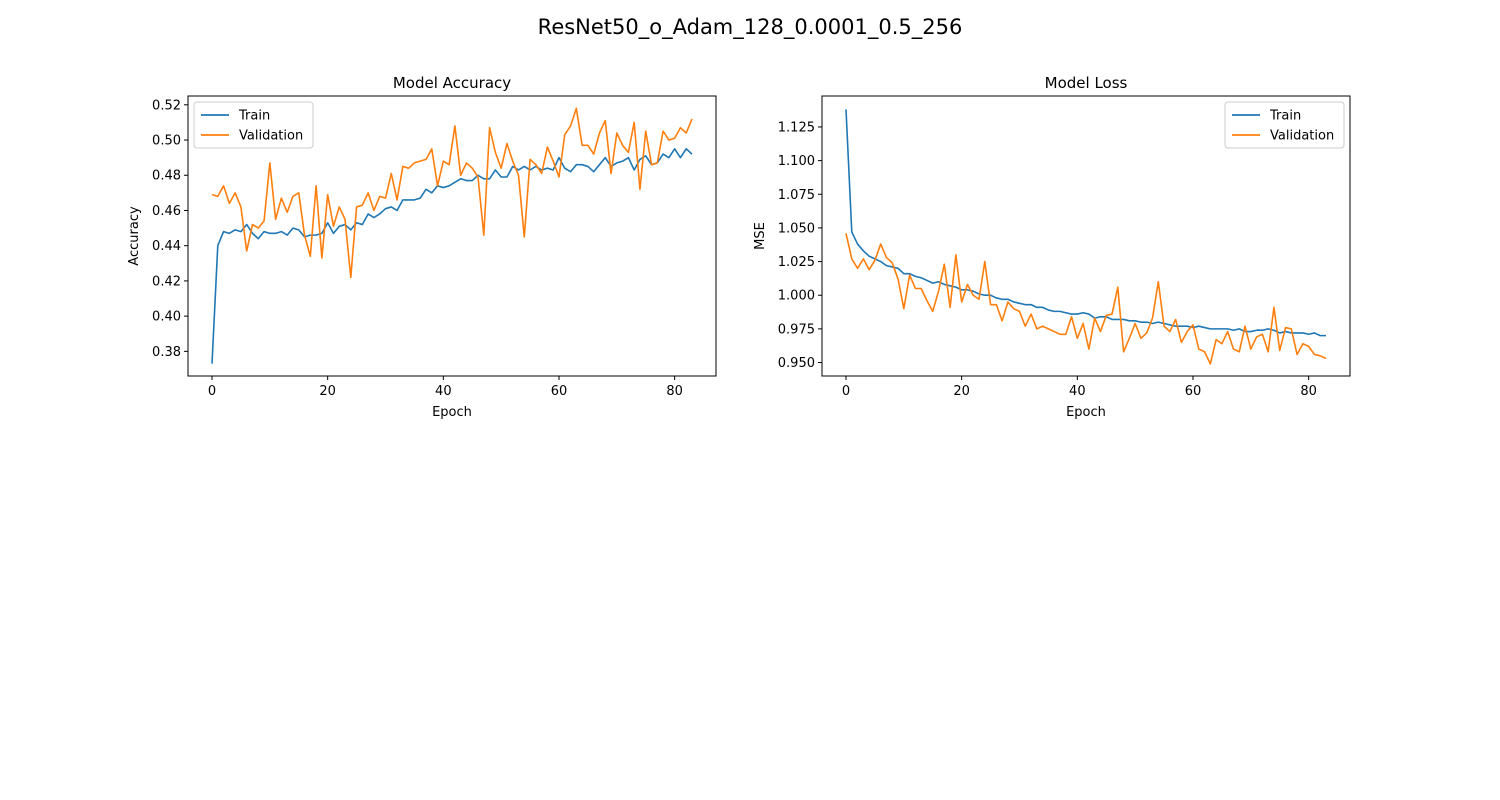 Image resolution: width=1500 pixels, height=800 pixels. What do you see at coordinates (166, 281) in the screenshot?
I see `accuracy-y-tick-label: 0.42` at bounding box center [166, 281].